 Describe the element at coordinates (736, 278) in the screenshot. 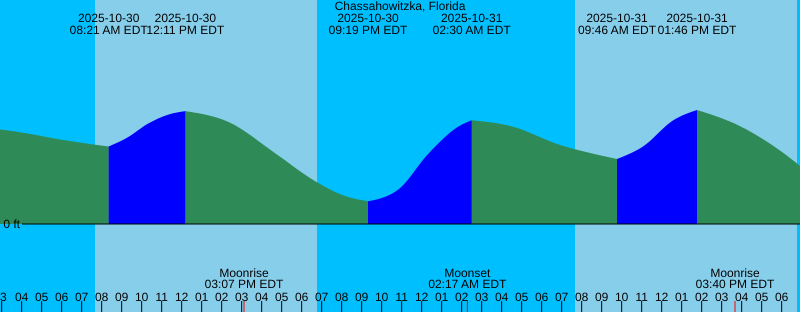

I see `ref-line-label: Moonrise 03:40 PM EDT` at that location.